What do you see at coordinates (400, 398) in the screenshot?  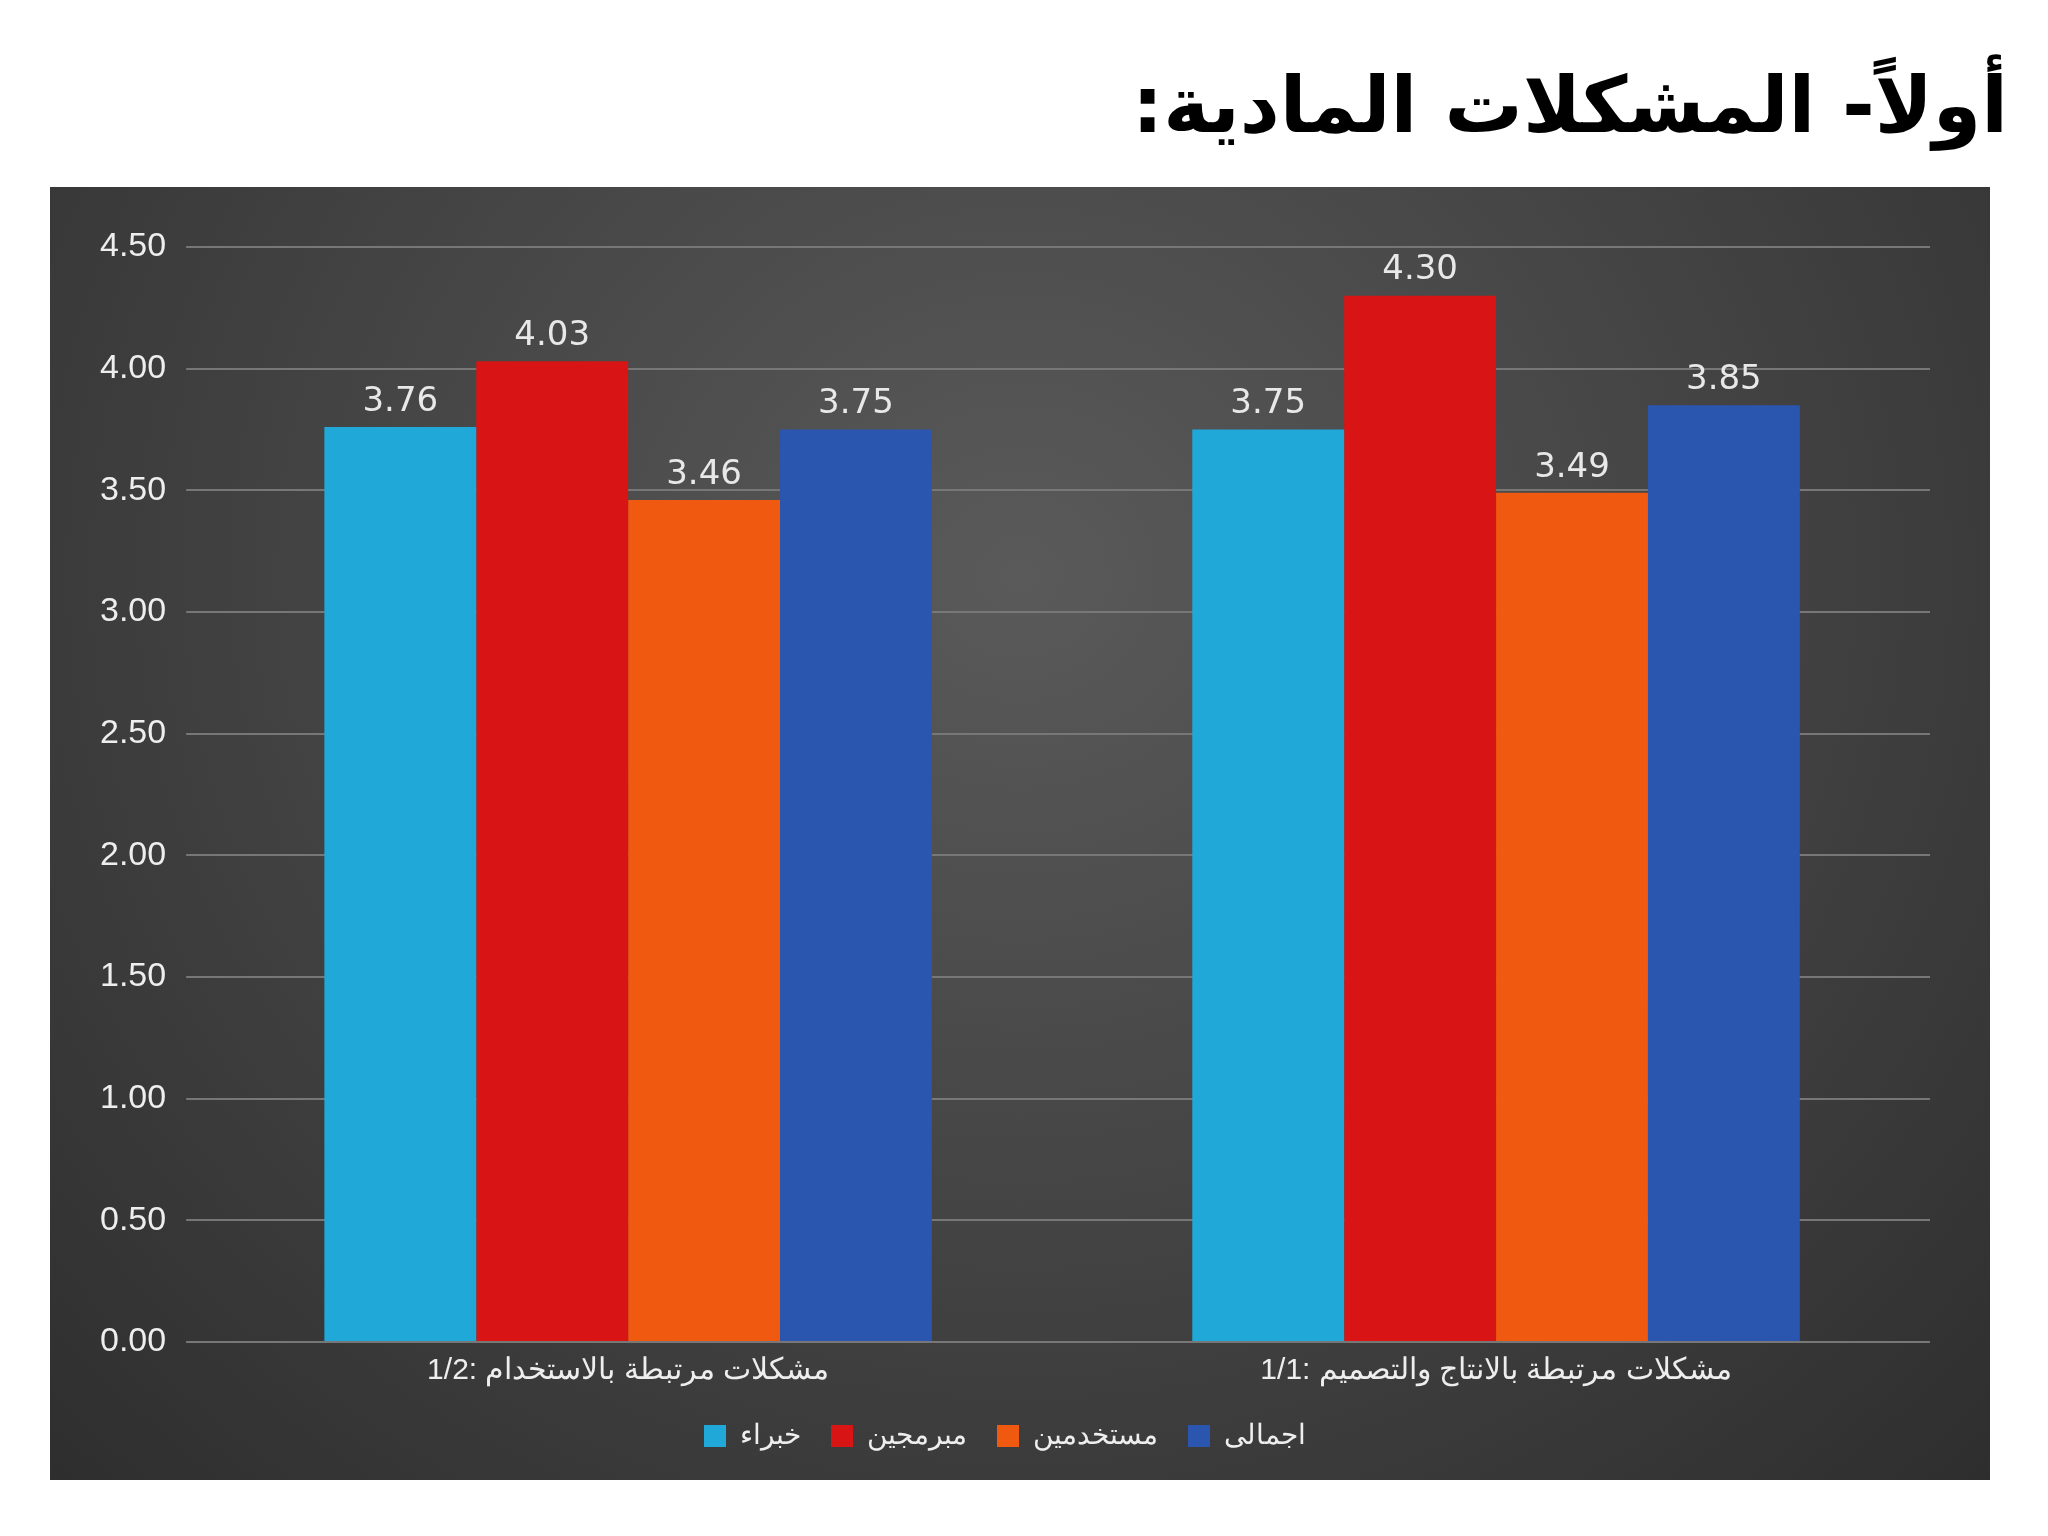 I see `text: 3.76` at bounding box center [400, 398].